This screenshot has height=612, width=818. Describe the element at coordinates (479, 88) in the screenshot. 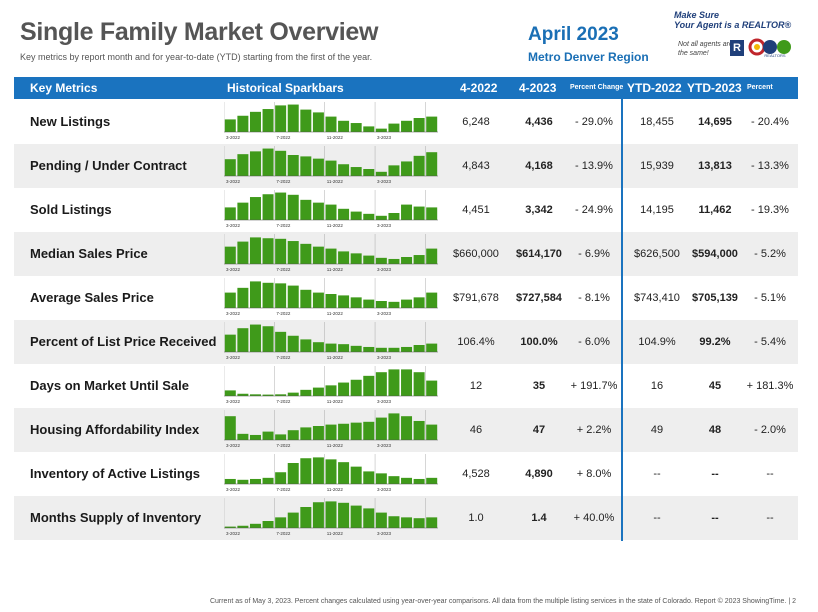

I see `header-col-4-2022: 4-2022` at that location.